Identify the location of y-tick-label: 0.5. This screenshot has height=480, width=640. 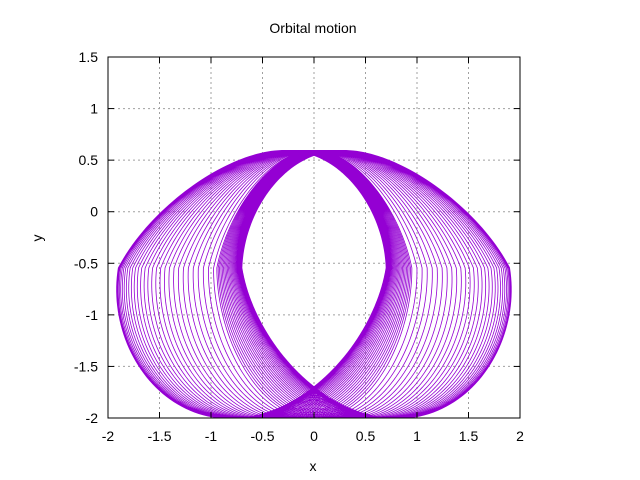
(89, 160).